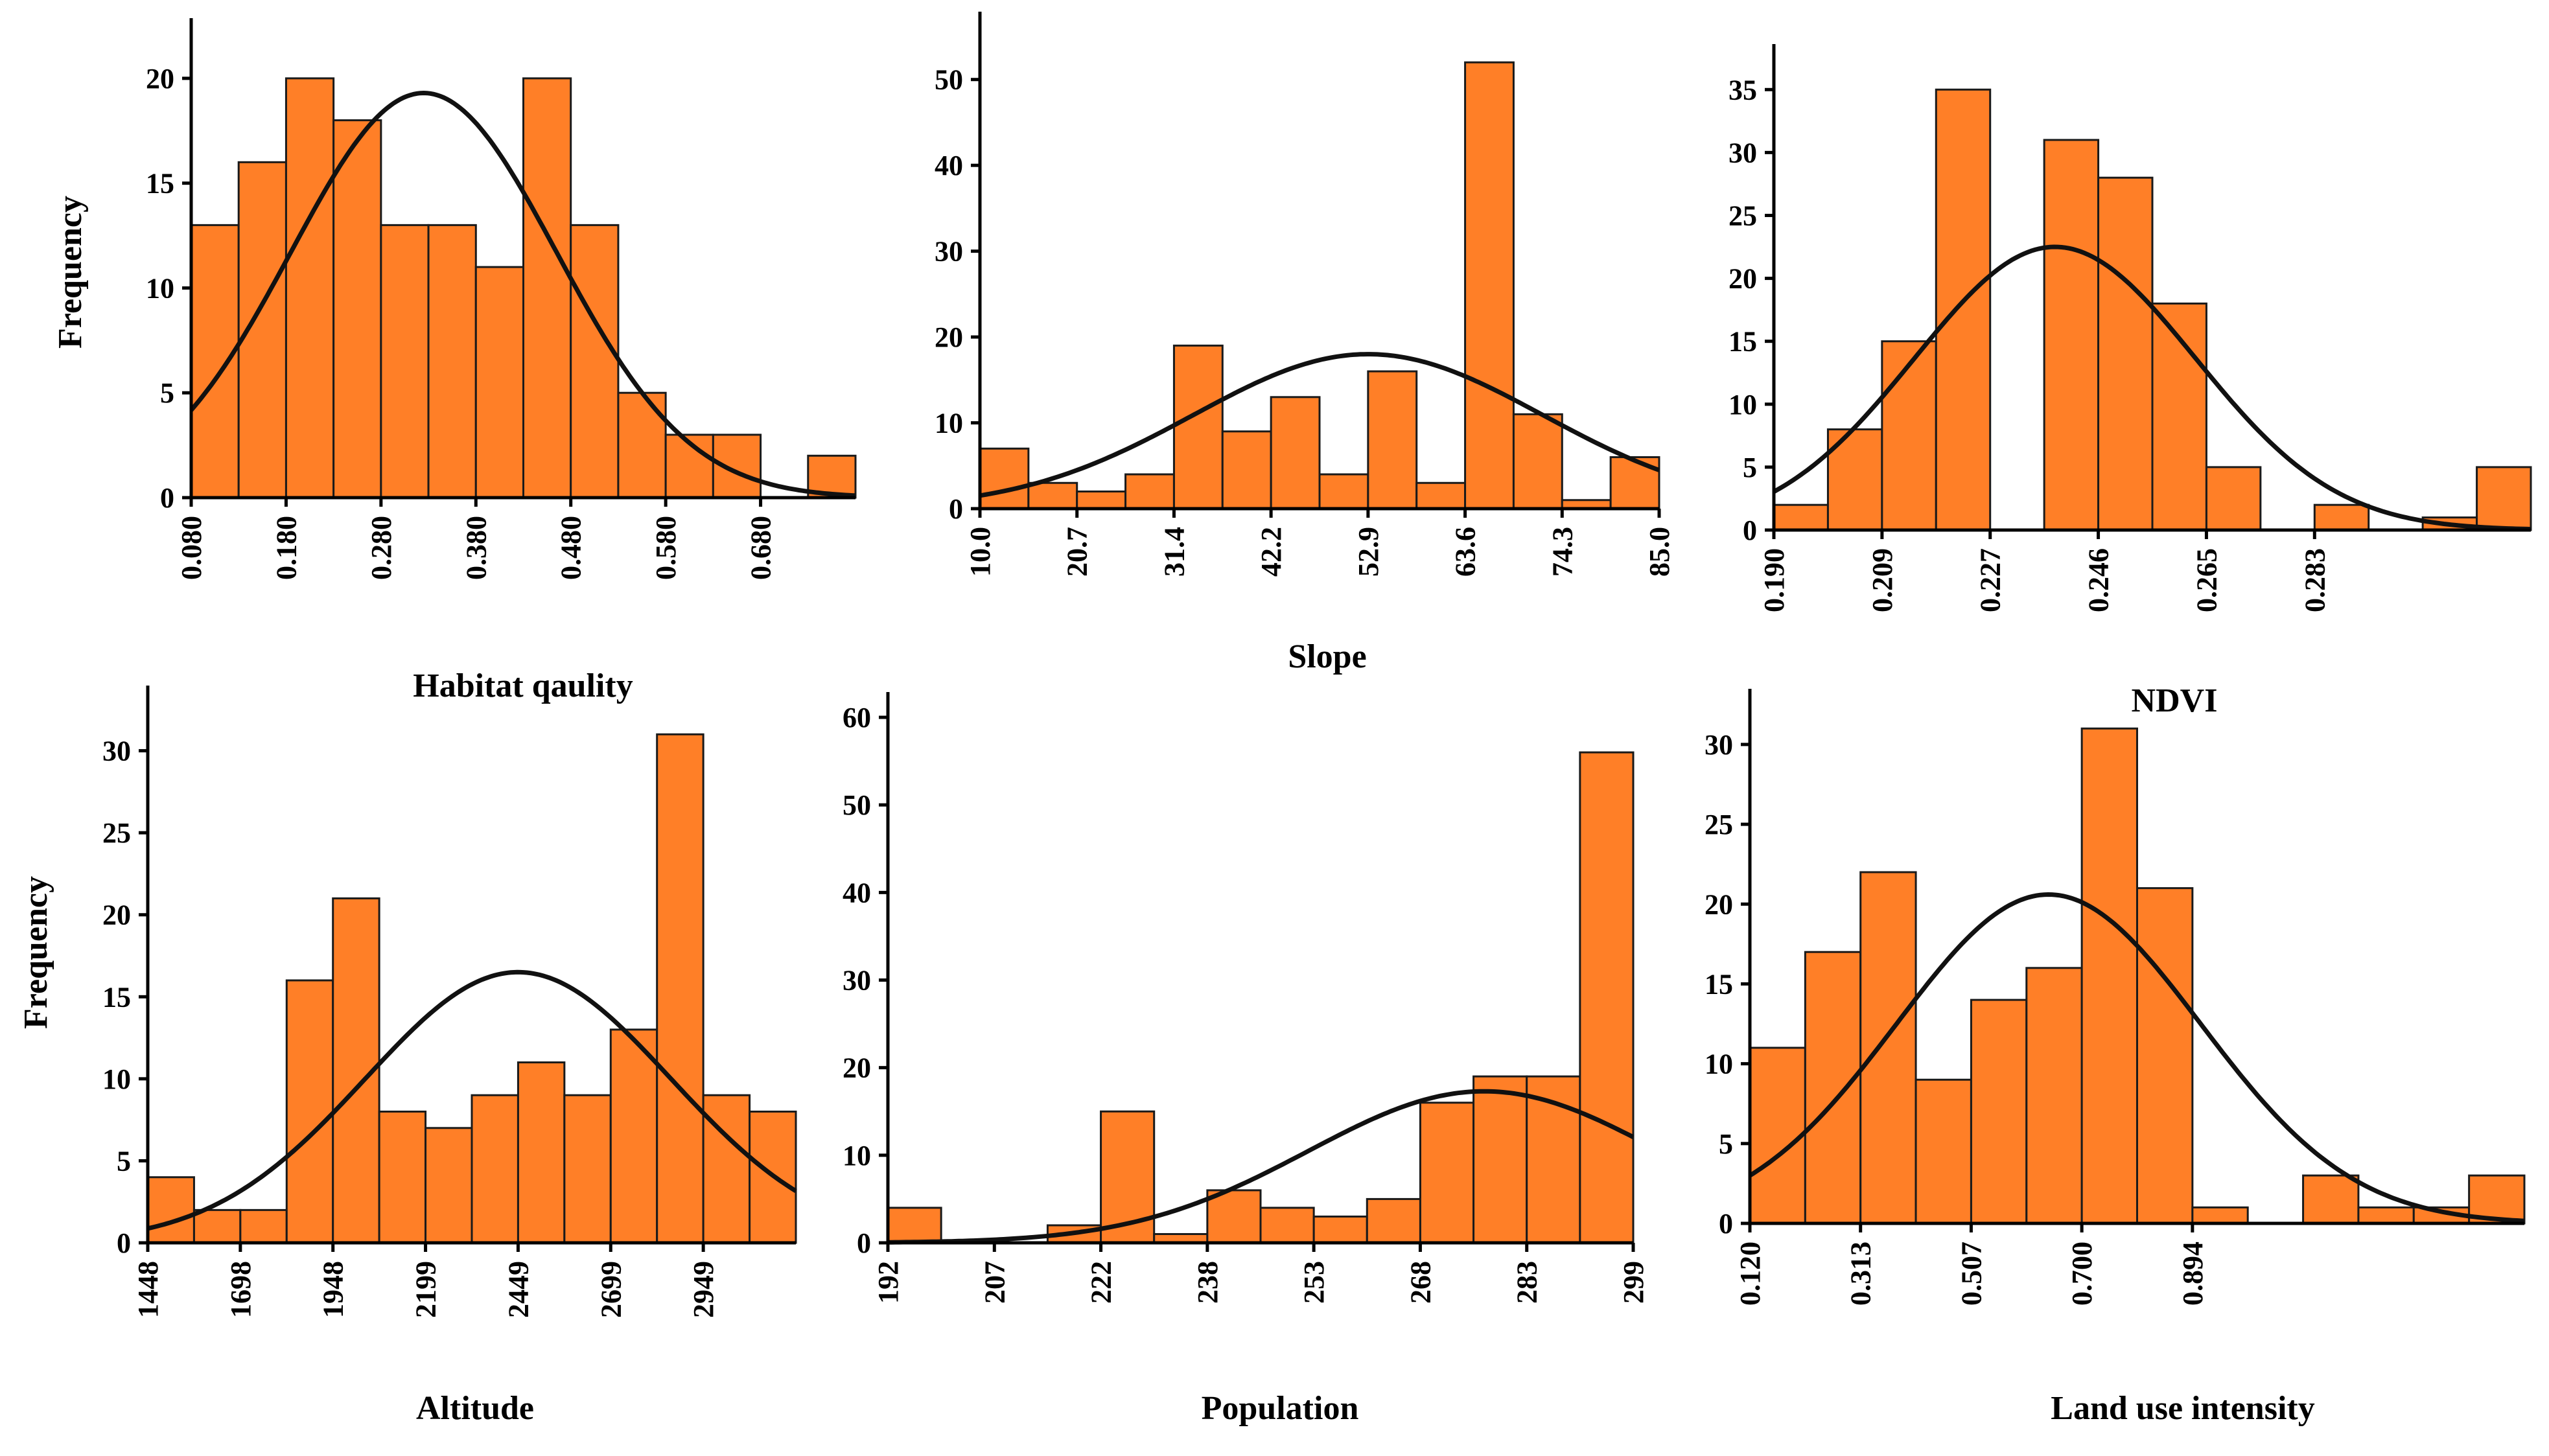 The image size is (2549, 1456). Describe the element at coordinates (523, 686) in the screenshot. I see `x-axis-title: Habitat qaulity` at that location.